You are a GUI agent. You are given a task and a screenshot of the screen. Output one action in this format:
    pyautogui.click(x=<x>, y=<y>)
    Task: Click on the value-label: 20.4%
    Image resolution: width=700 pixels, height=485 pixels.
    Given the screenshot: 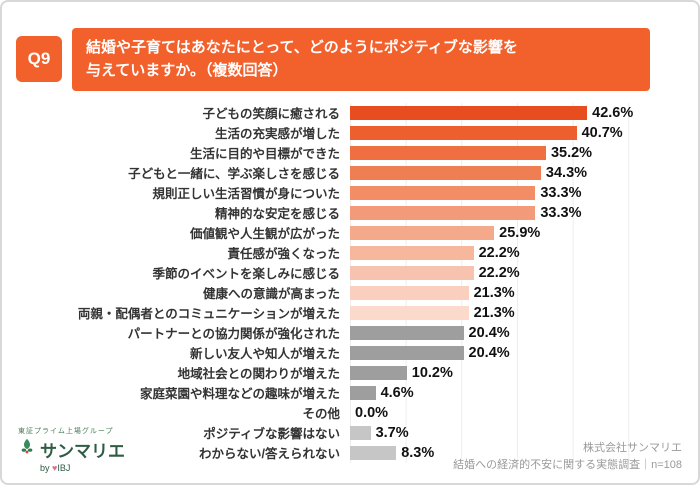 What is the action you would take?
    pyautogui.click(x=489, y=332)
    